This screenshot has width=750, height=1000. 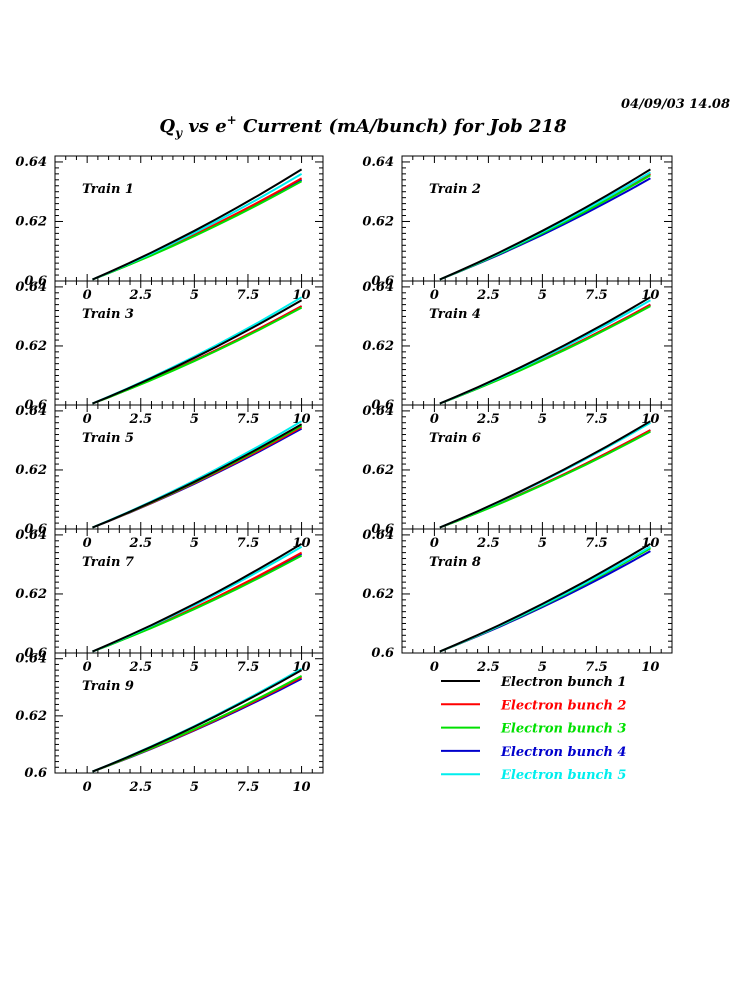 I want to click on panel-label: Train 6, so click(x=455, y=438).